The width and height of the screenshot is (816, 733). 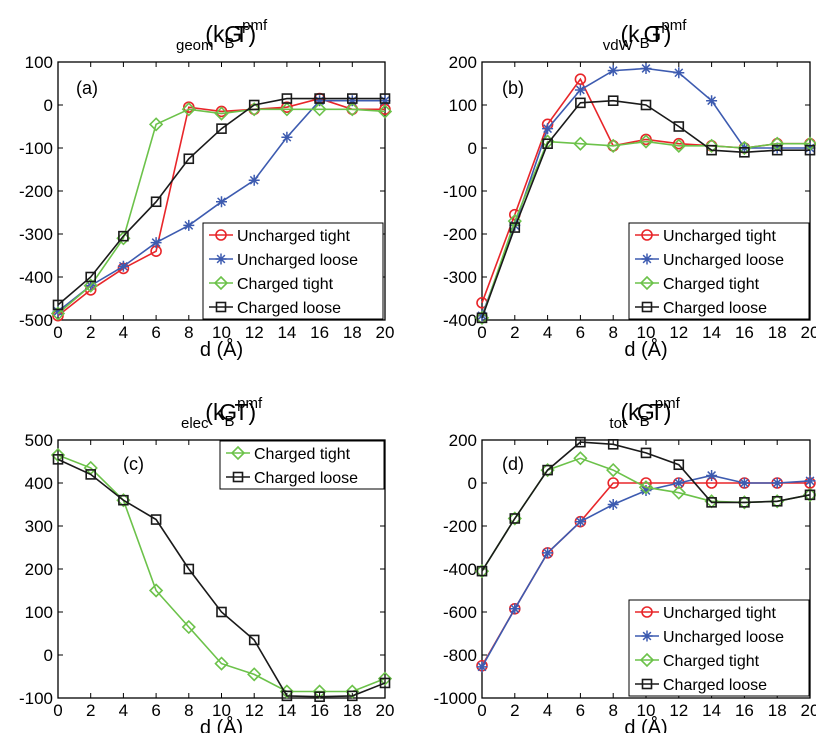 What do you see at coordinates (36, 148) in the screenshot?
I see `y-tick-label: -100` at bounding box center [36, 148].